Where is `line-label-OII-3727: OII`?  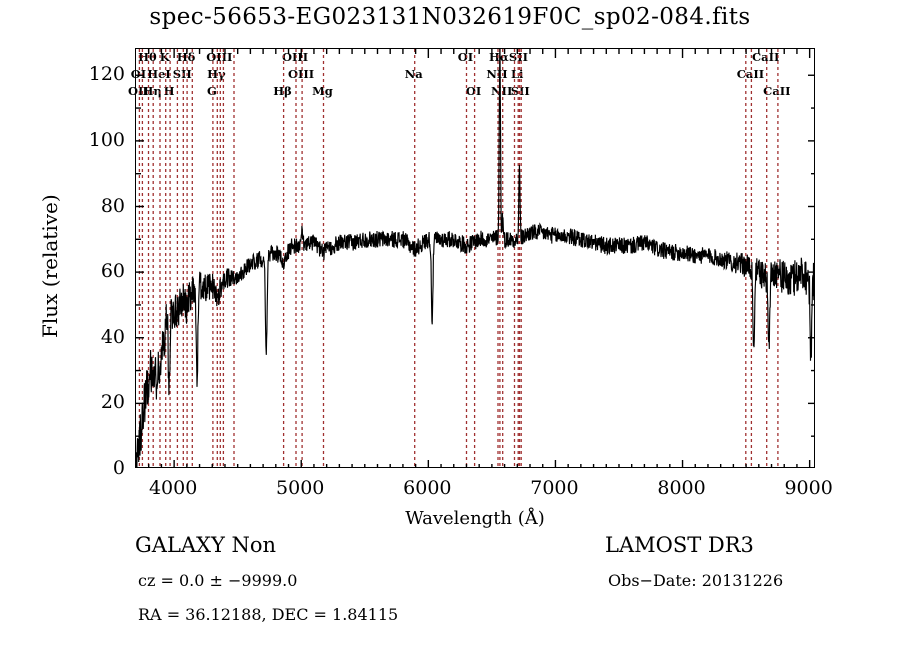
line-label-OII-3727: OII is located at coordinates (138, 91).